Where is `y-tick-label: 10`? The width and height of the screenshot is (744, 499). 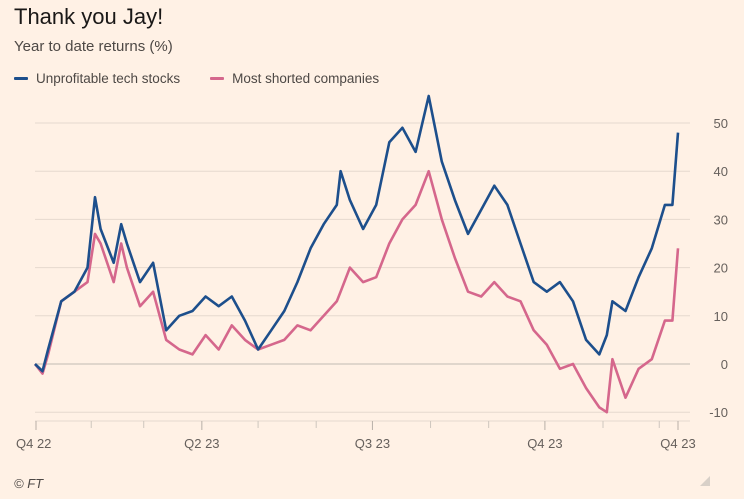
y-tick-label: 10 is located at coordinates (721, 316).